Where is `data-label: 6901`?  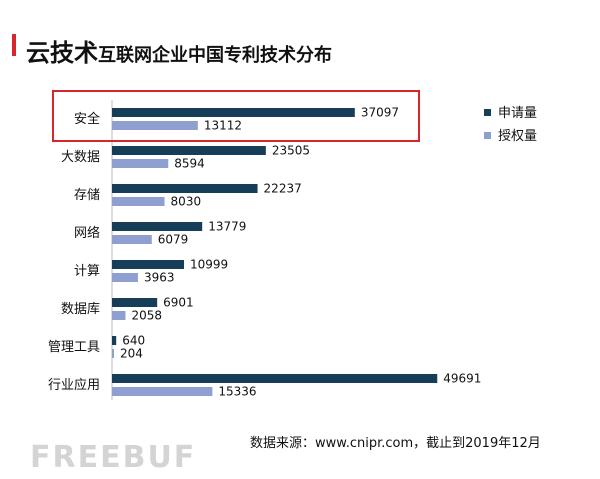
data-label: 6901 is located at coordinates (178, 303).